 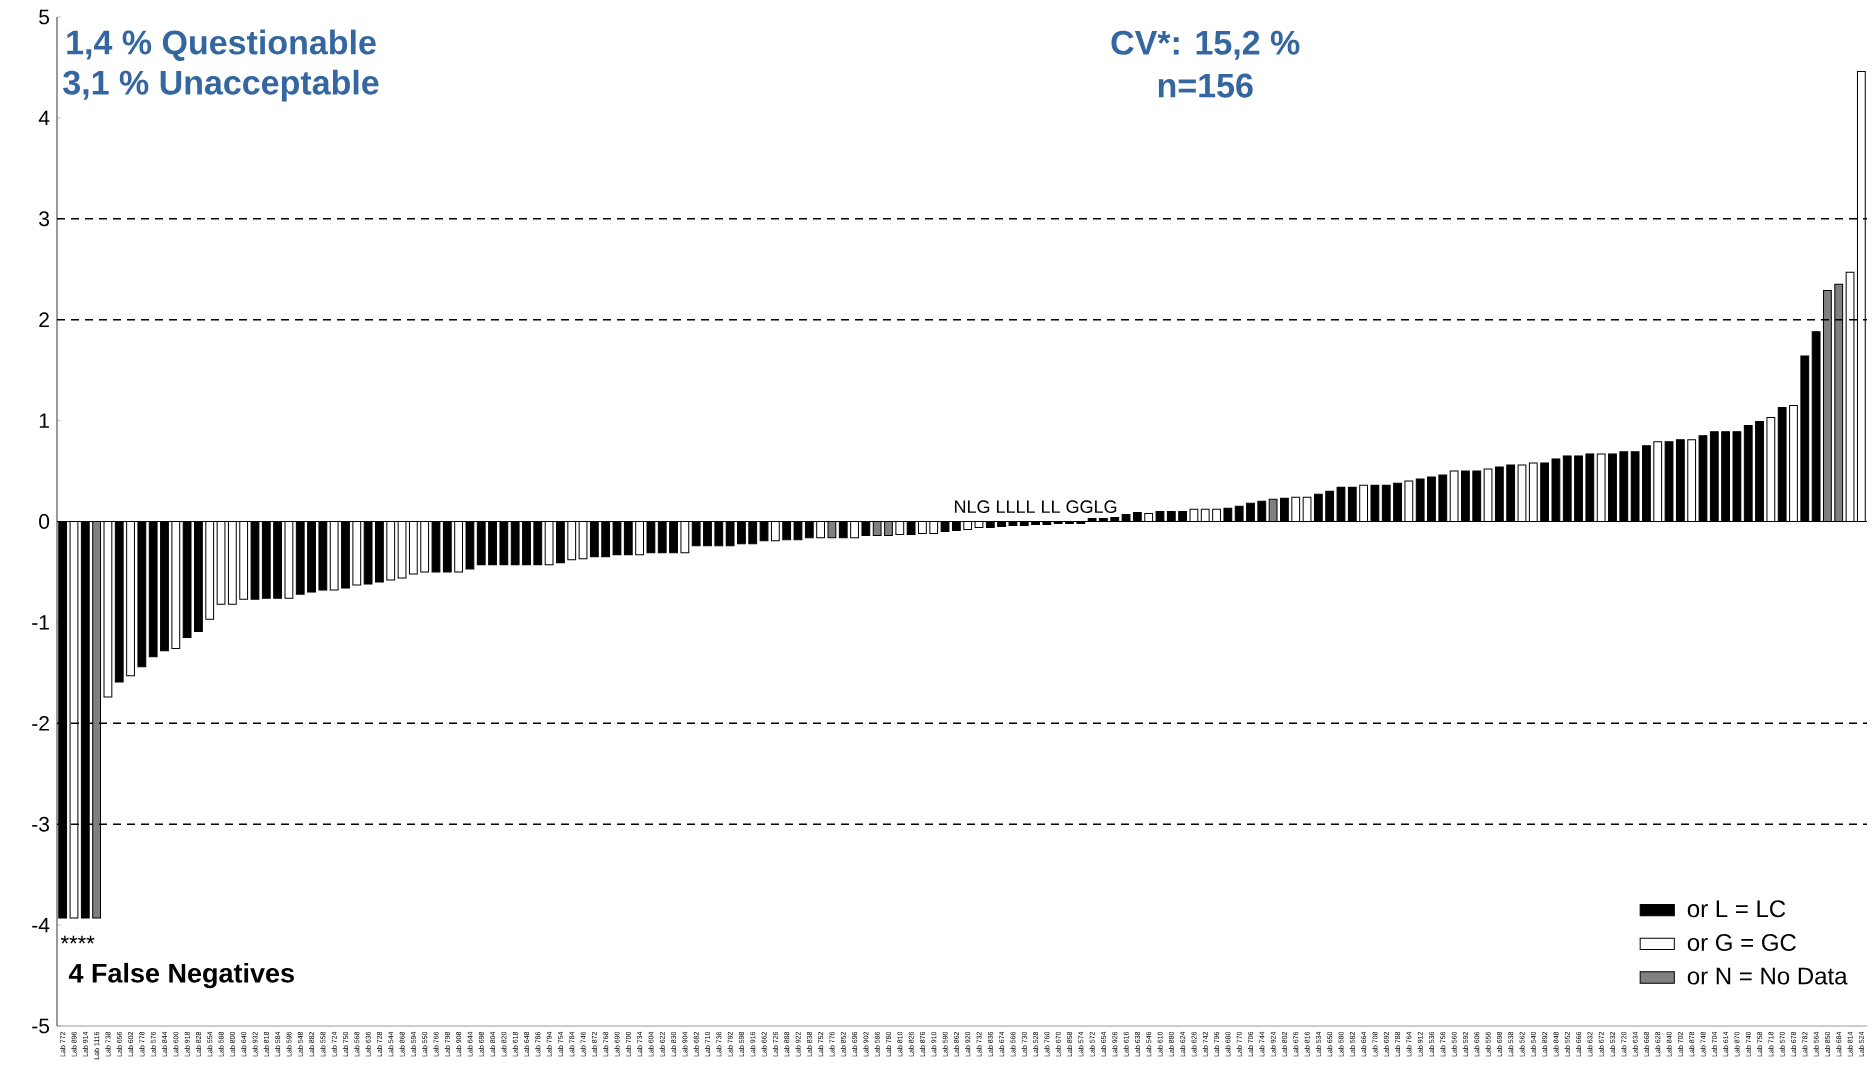 I want to click on annotation: NLG LLLL LL GGLG, so click(x=1035, y=507).